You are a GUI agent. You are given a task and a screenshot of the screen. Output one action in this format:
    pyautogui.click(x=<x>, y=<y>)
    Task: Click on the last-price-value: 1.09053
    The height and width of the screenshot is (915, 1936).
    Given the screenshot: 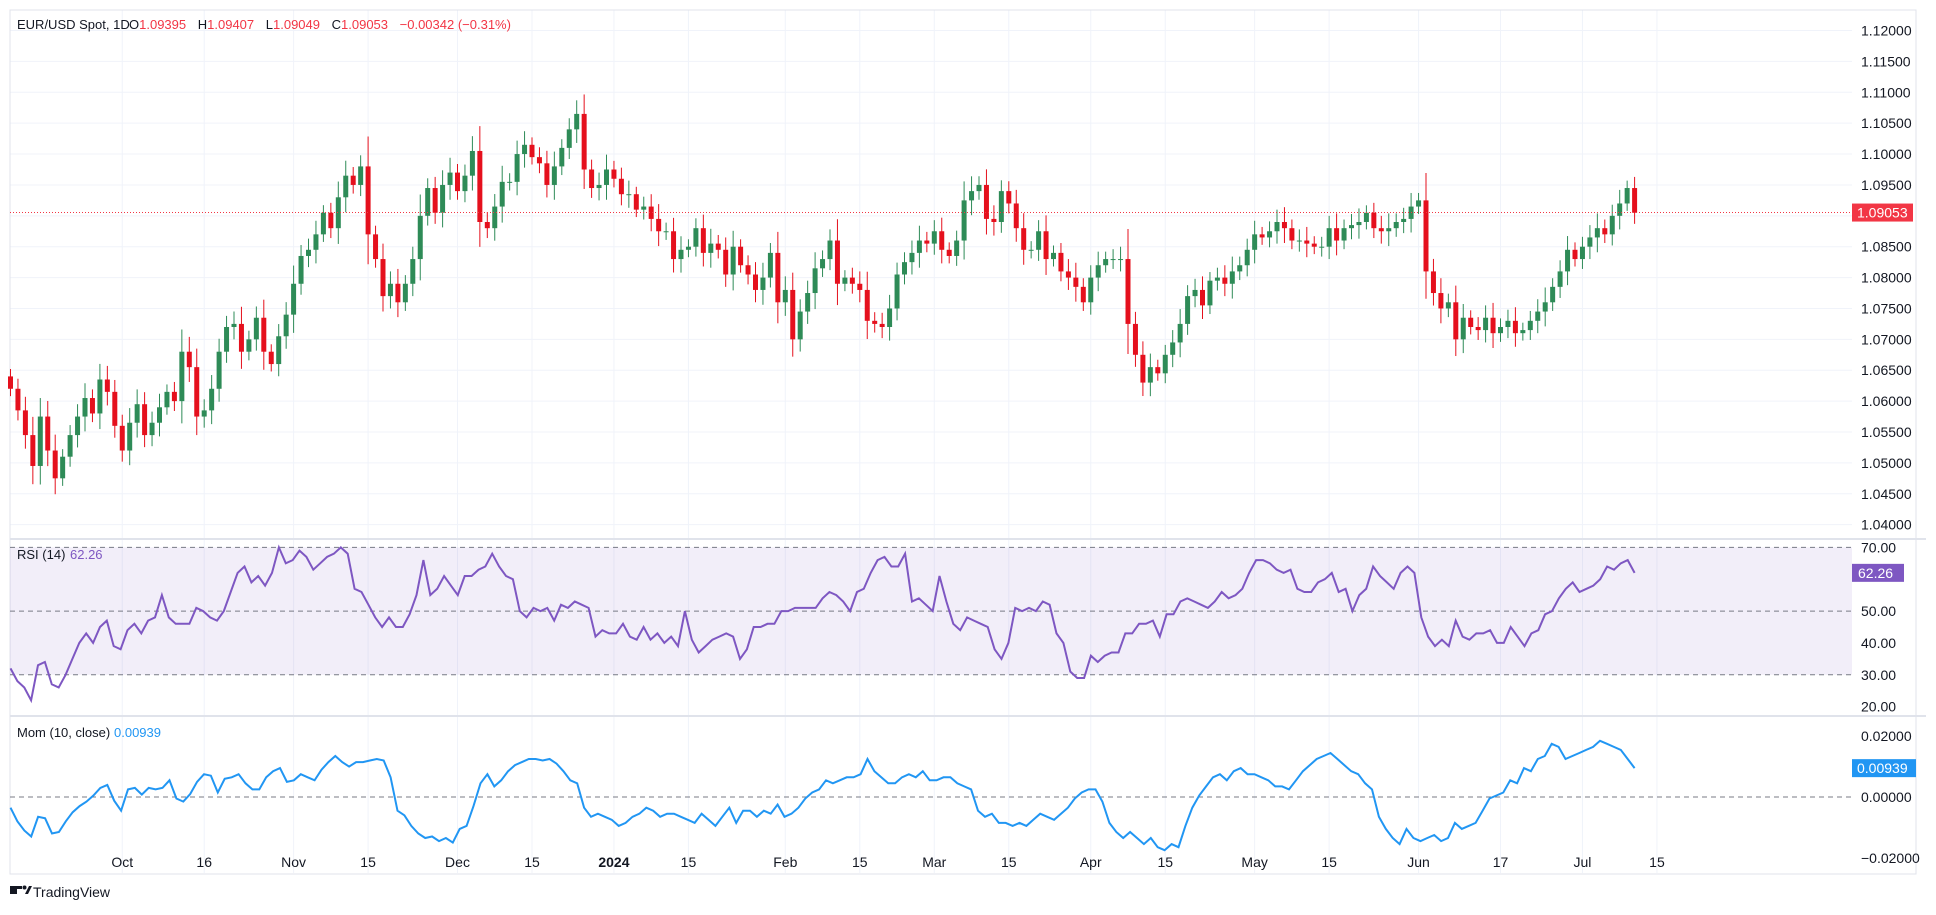 What is the action you would take?
    pyautogui.click(x=1882, y=213)
    